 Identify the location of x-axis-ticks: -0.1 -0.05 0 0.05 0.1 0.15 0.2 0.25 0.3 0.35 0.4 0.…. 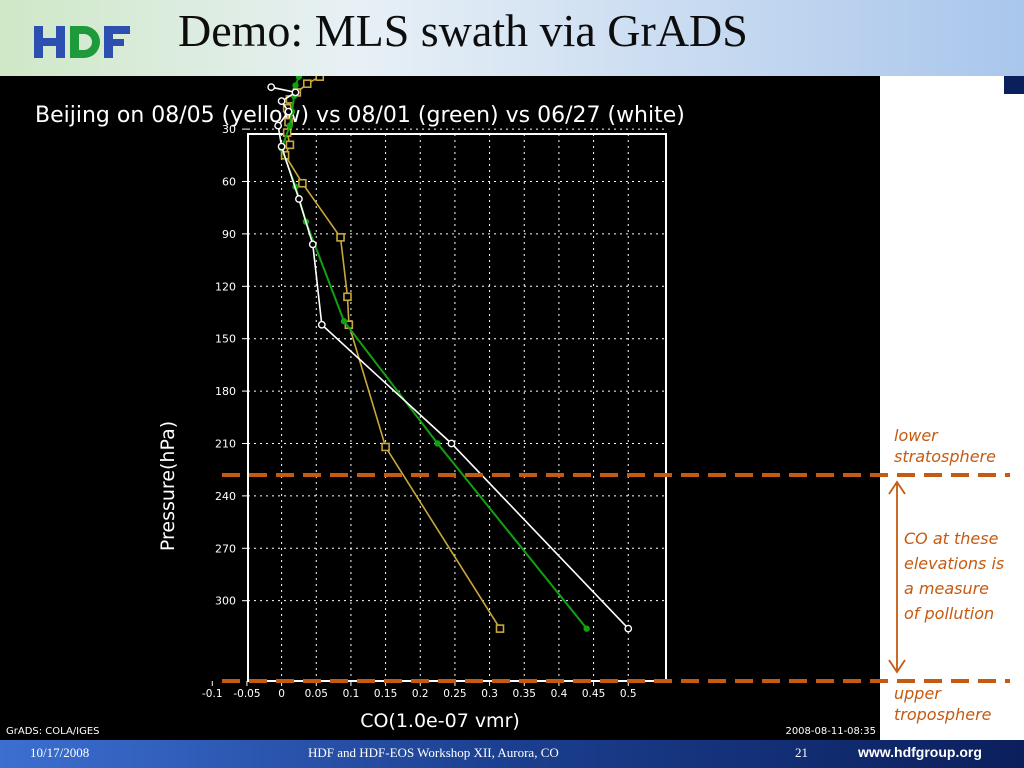
(419, 690).